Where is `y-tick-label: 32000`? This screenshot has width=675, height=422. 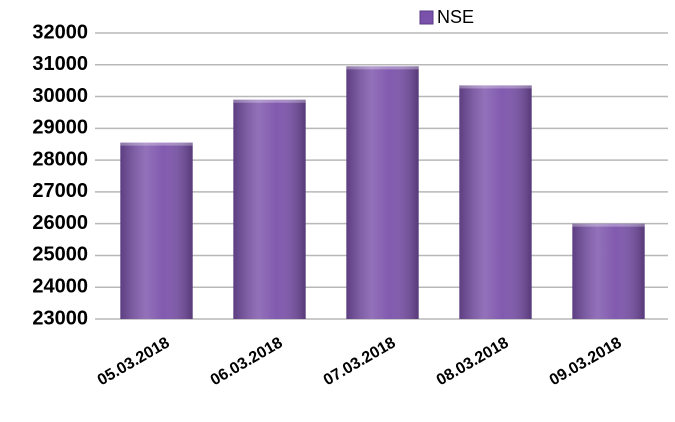 y-tick-label: 32000 is located at coordinates (60, 32).